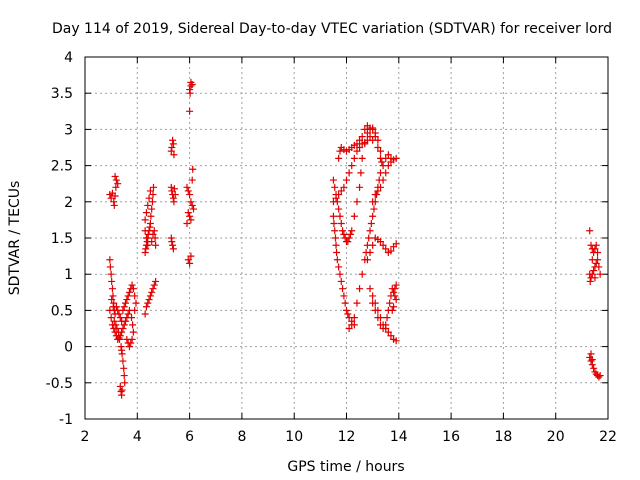  What do you see at coordinates (347, 437) in the screenshot?
I see `x-tick-label: 12` at bounding box center [347, 437].